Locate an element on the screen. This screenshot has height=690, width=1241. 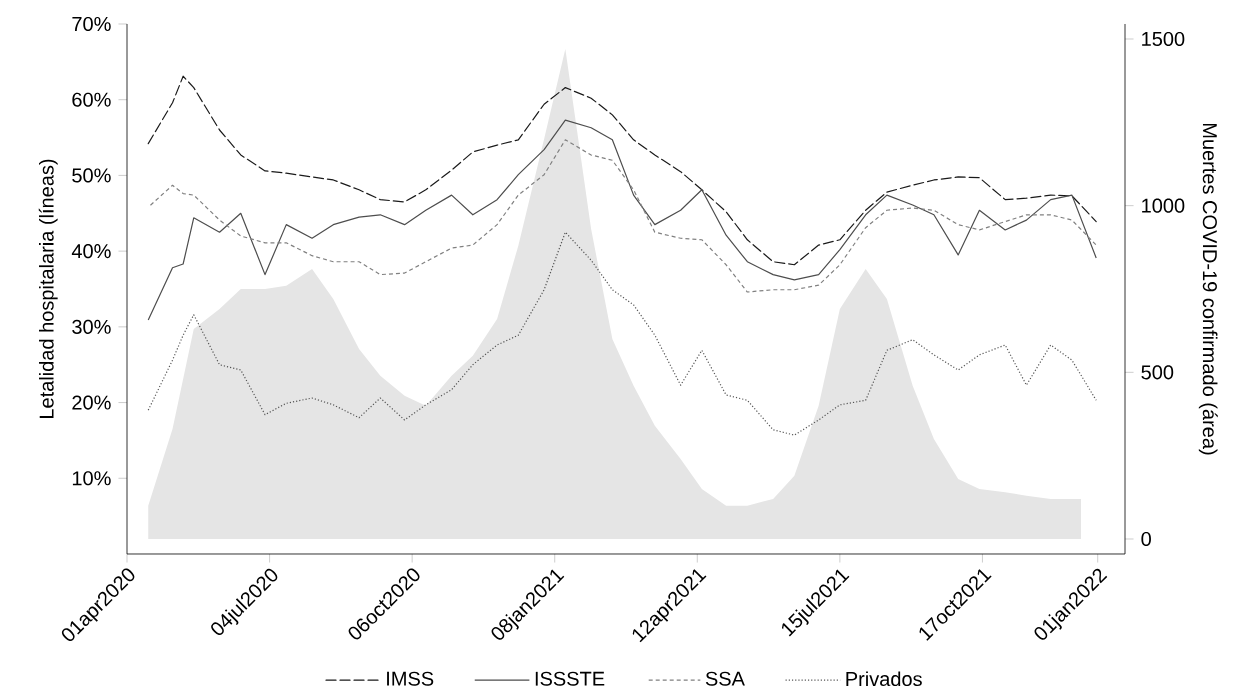
y2-tick-label: 0 is located at coordinates (1146, 539).